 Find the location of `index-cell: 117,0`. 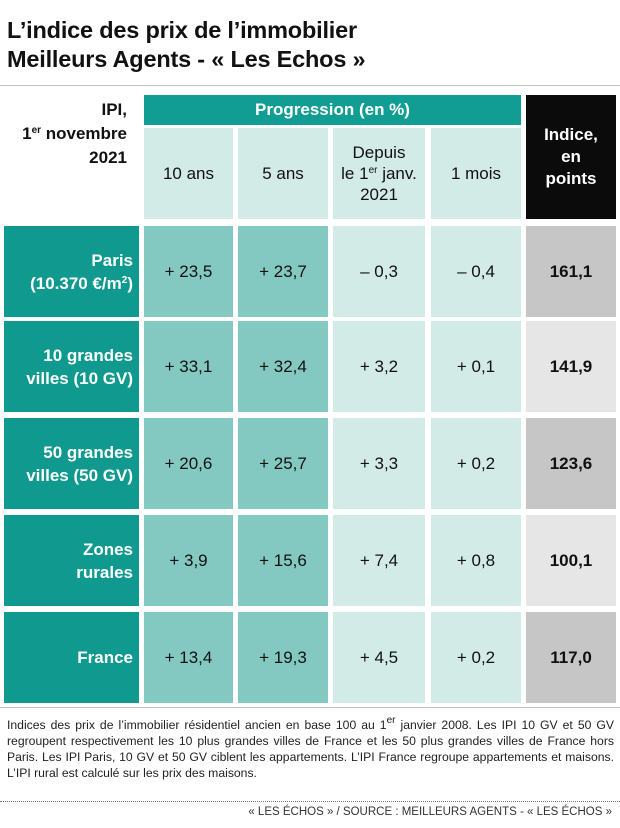

index-cell: 117,0 is located at coordinates (571, 657).